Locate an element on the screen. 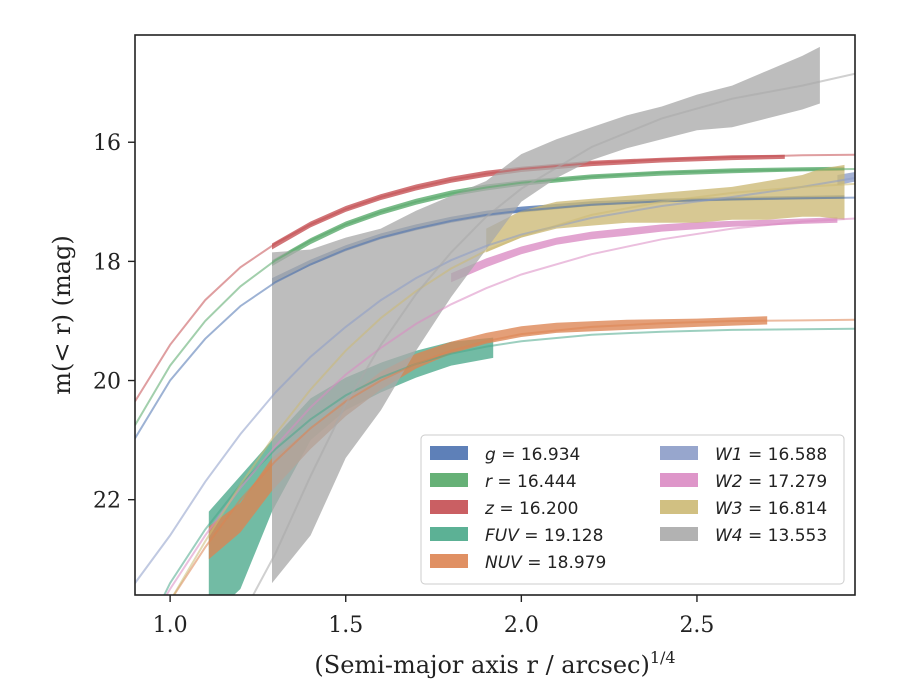 This screenshot has height=700, width=900. x-tick-label: 2.0 is located at coordinates (521, 625).